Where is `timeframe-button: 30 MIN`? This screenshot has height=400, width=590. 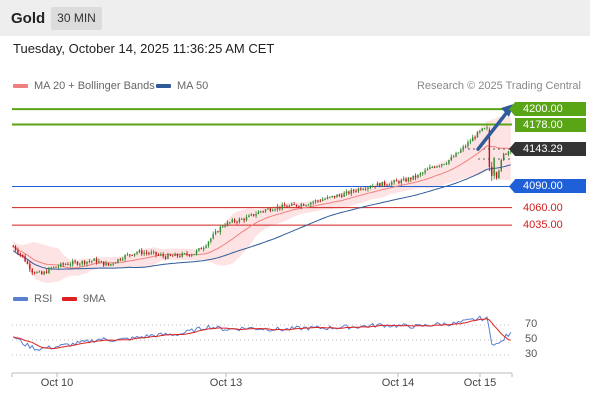
timeframe-button: 30 MIN is located at coordinates (76, 18).